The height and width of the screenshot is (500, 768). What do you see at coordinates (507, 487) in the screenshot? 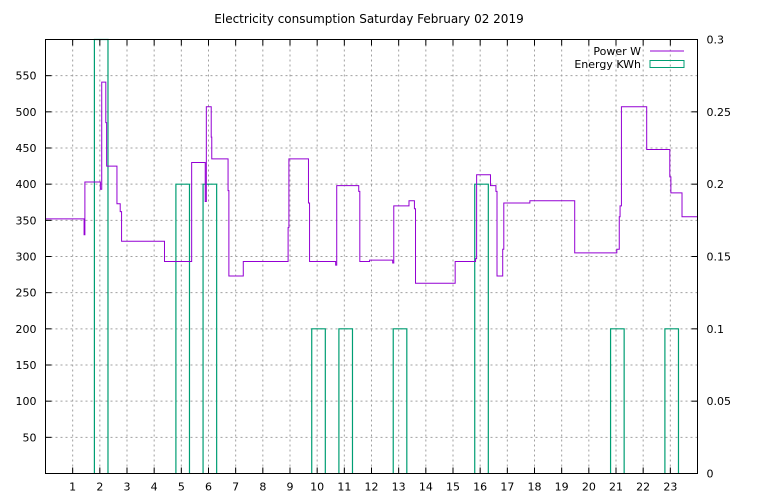
I see `x-tick-label: 17` at bounding box center [507, 487].